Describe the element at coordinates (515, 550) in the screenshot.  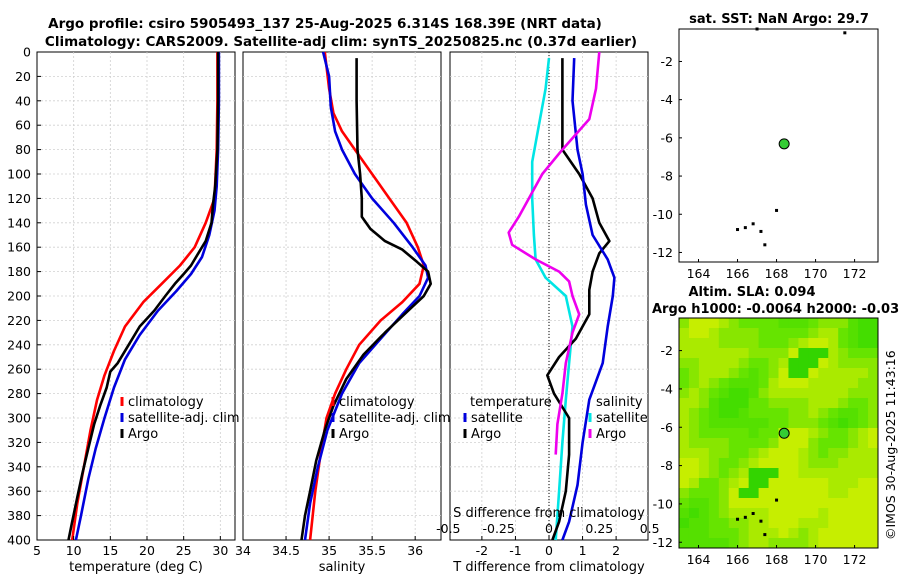
I see `x-tick-label: -1` at that location.